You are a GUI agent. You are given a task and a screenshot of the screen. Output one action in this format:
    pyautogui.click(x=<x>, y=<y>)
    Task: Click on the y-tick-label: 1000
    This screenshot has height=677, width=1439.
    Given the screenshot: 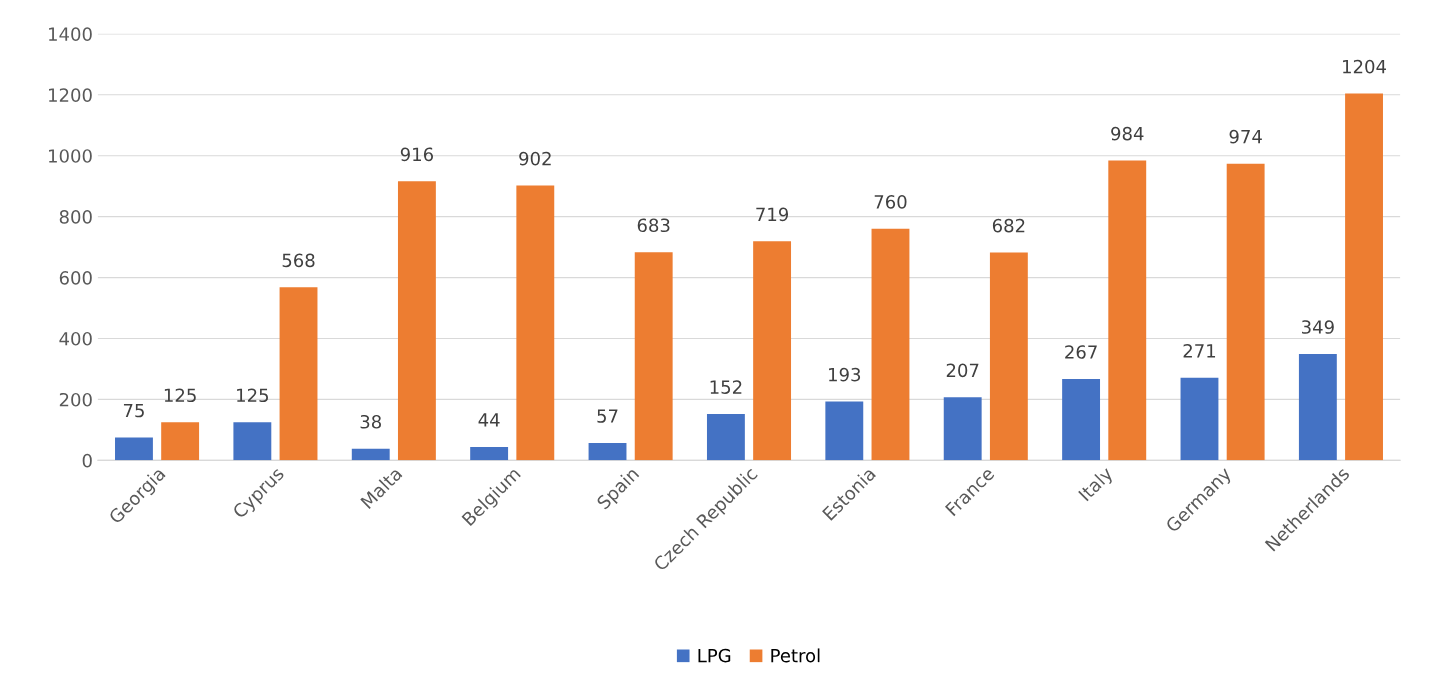 What is the action you would take?
    pyautogui.click(x=70, y=156)
    